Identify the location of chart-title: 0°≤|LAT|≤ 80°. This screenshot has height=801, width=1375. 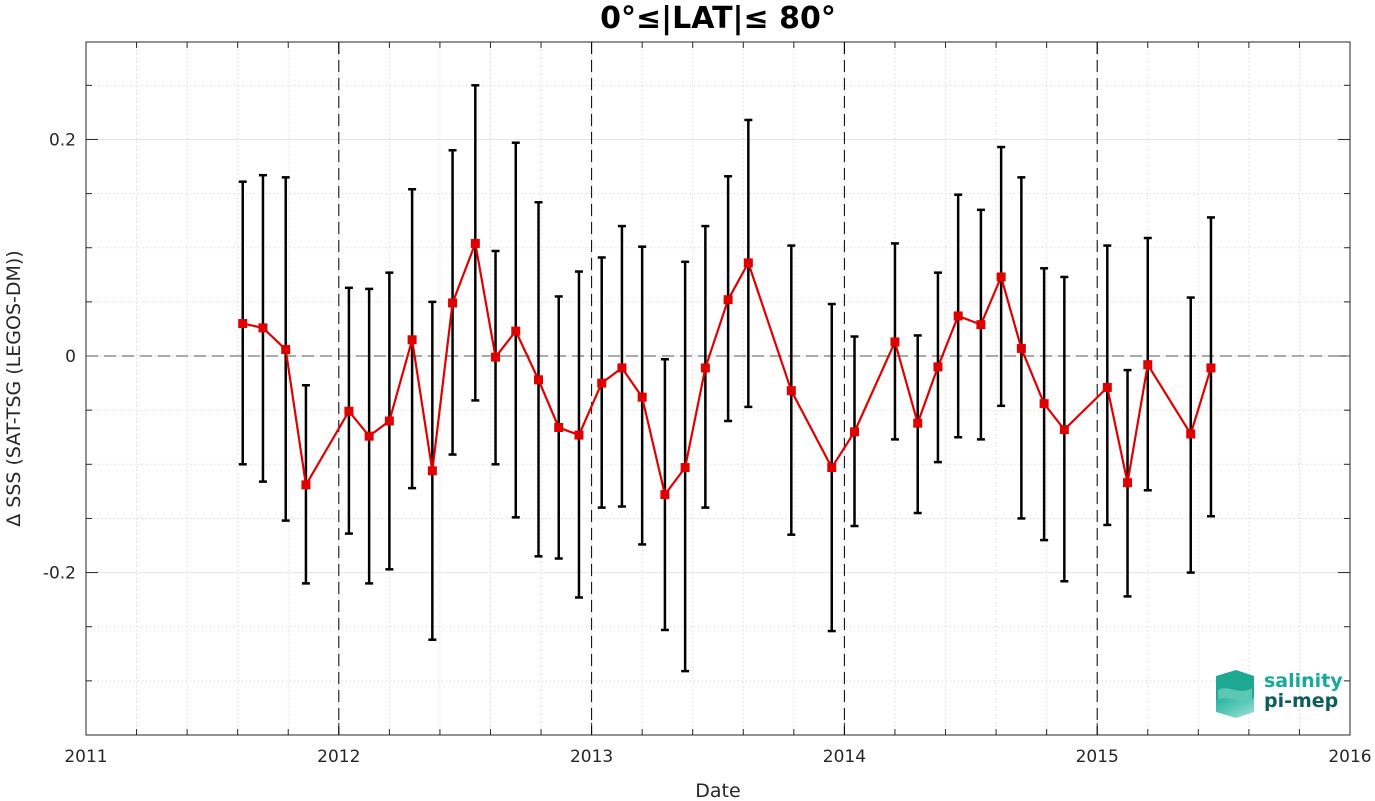
(718, 18).